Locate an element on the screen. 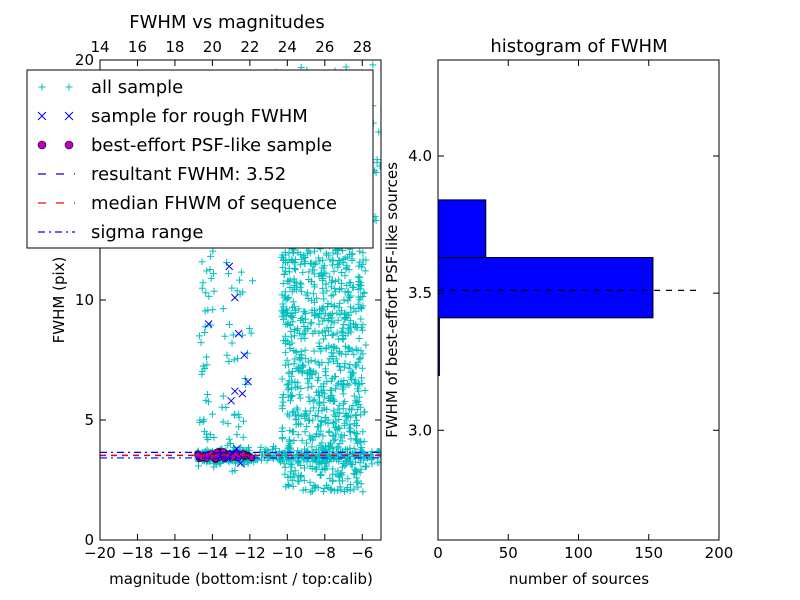 This screenshot has height=600, width=800. histogram-x-tick-label: 0 is located at coordinates (438, 553).